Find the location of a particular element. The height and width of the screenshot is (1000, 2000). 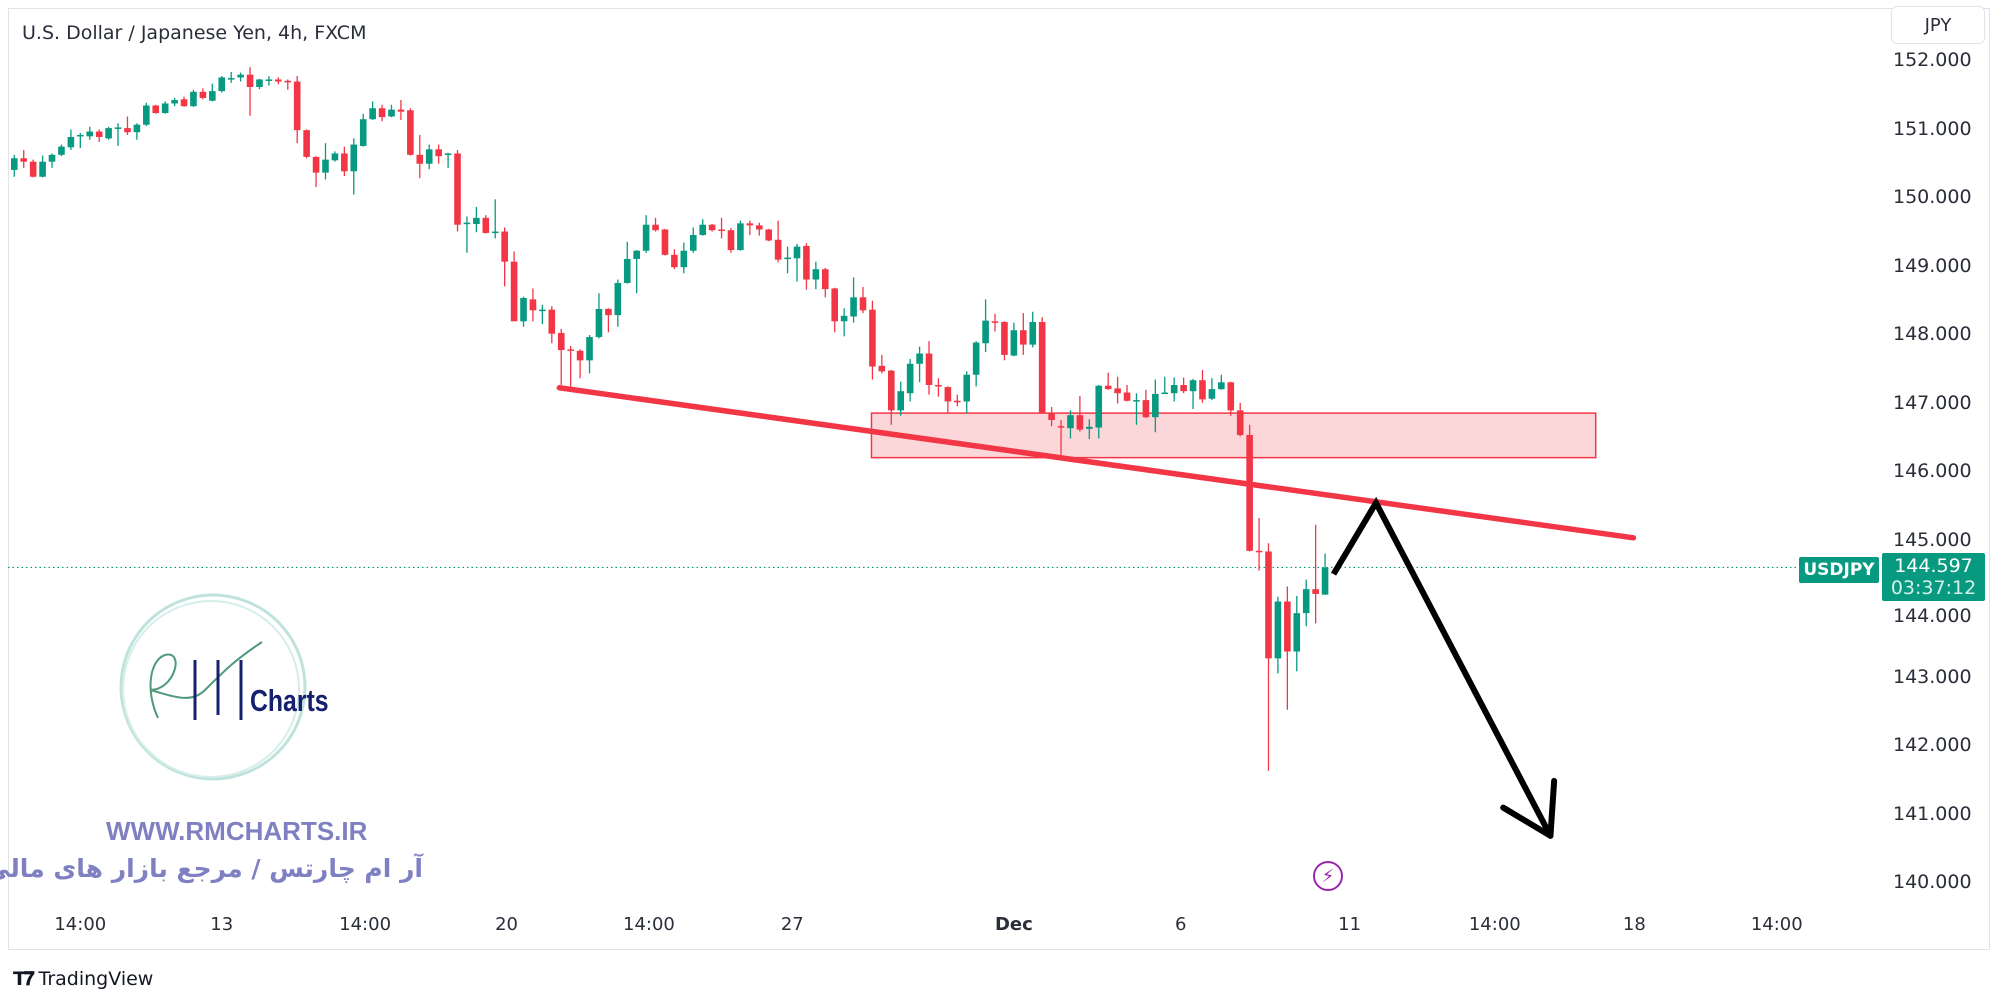

price-tick-label: 144.000 is located at coordinates (1932, 616).